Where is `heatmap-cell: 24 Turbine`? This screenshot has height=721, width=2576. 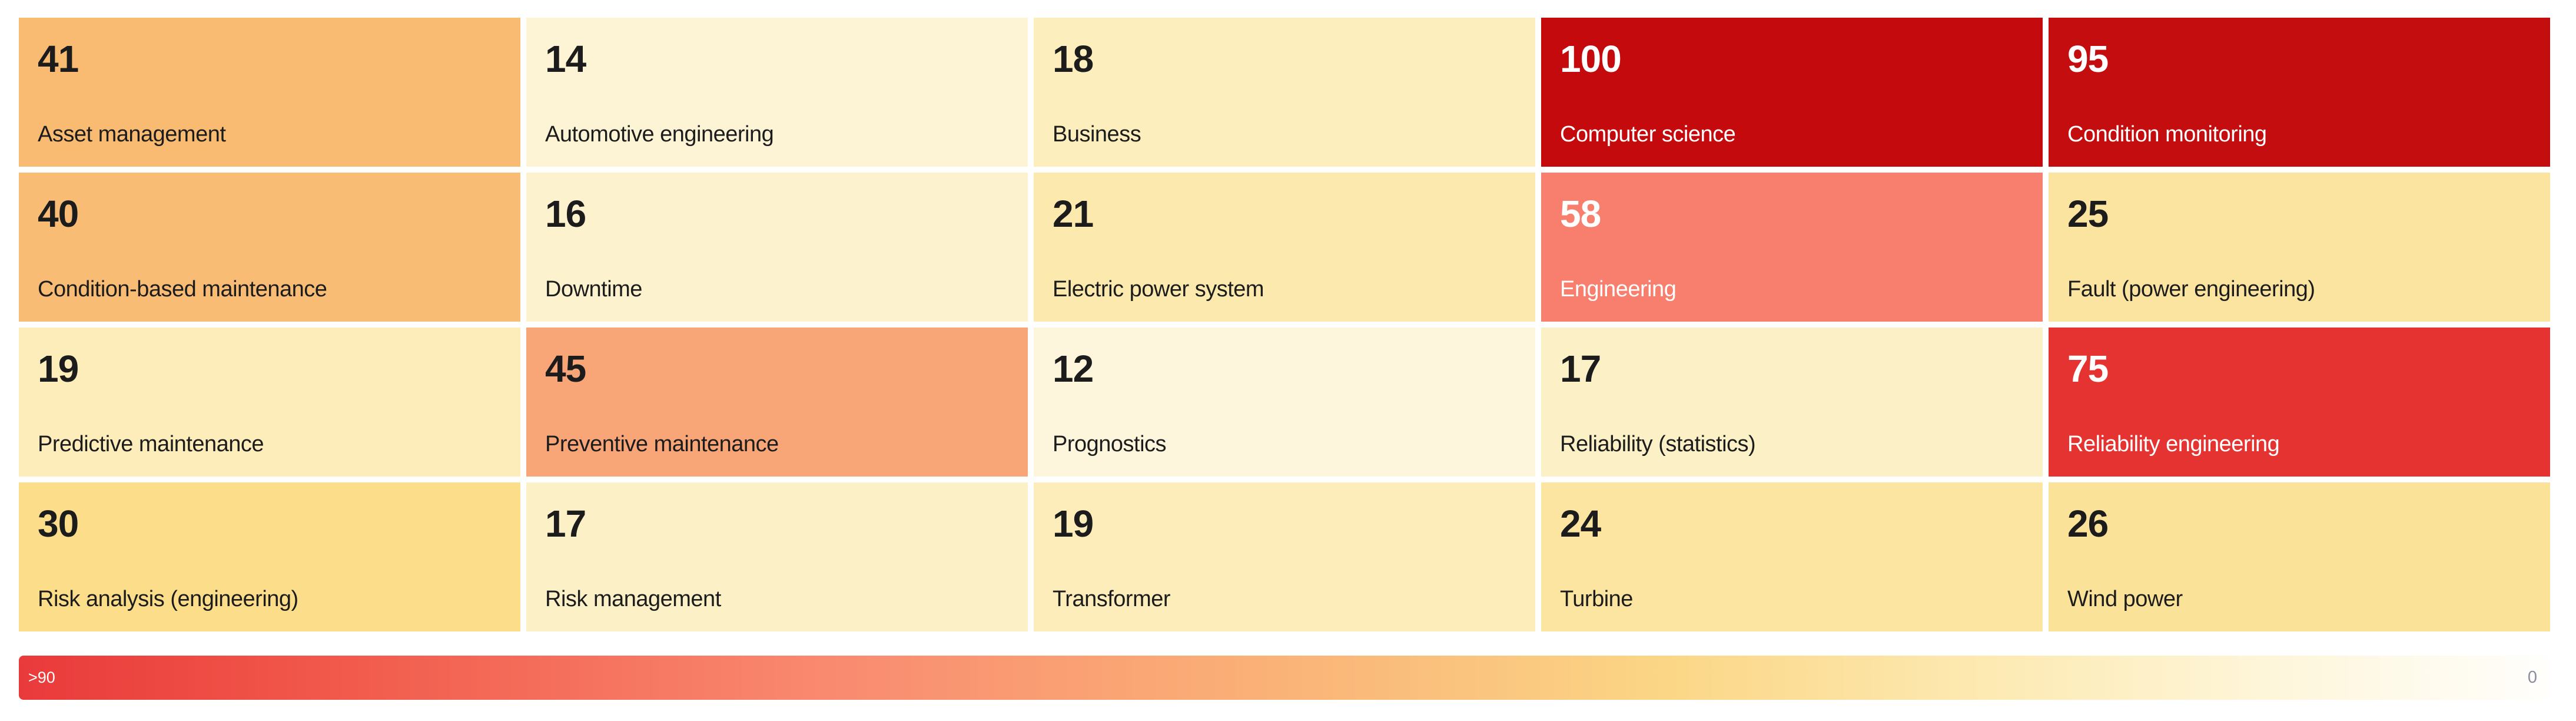 heatmap-cell: 24 Turbine is located at coordinates (1792, 556).